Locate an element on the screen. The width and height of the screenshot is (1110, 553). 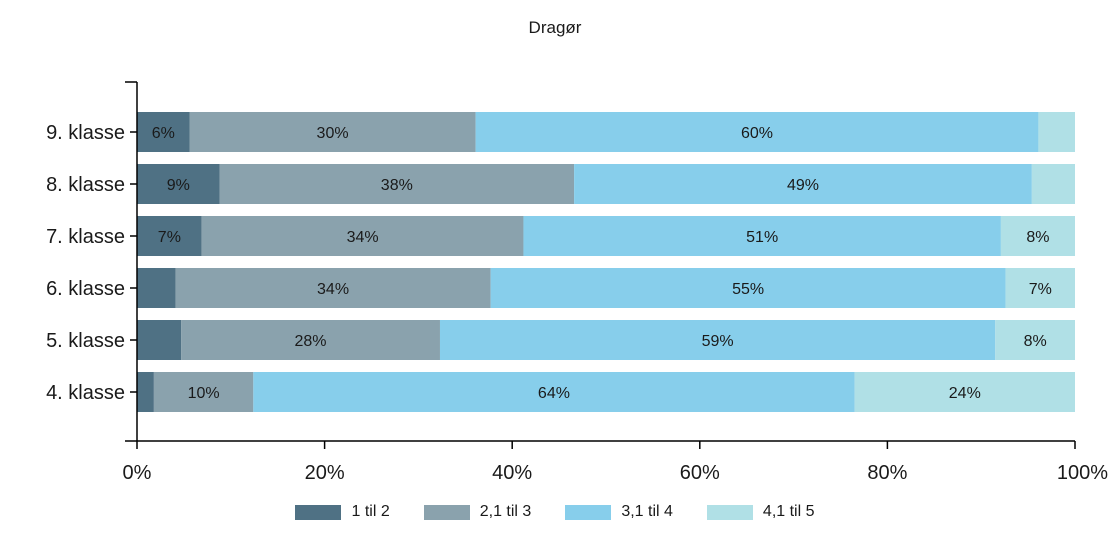
chart-title: Dragør is located at coordinates (555, 27).